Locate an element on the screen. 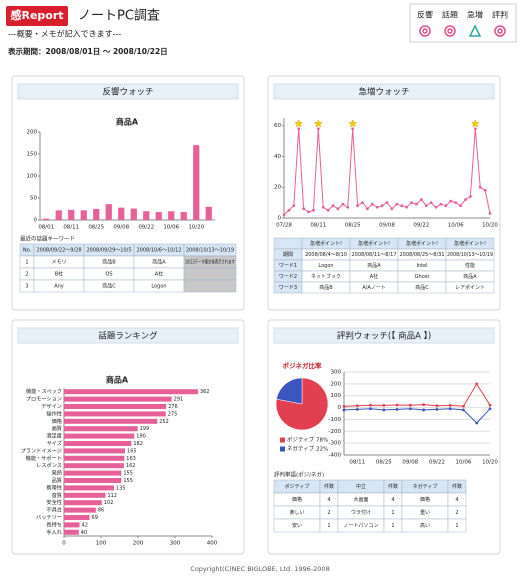 This screenshot has height=579, width=520. table-text: 価格 is located at coordinates (297, 499).